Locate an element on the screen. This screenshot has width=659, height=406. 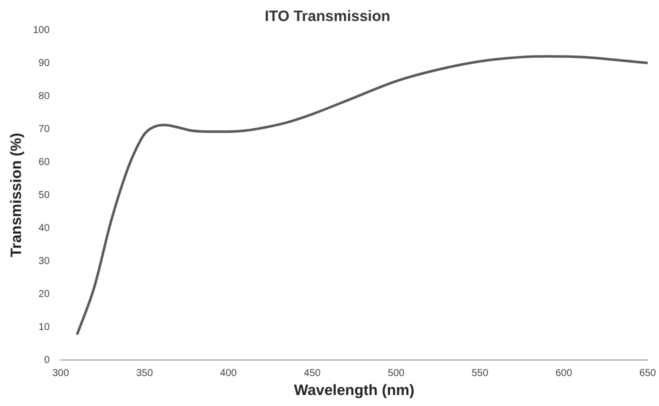
x-tick-label: 400 is located at coordinates (229, 373).